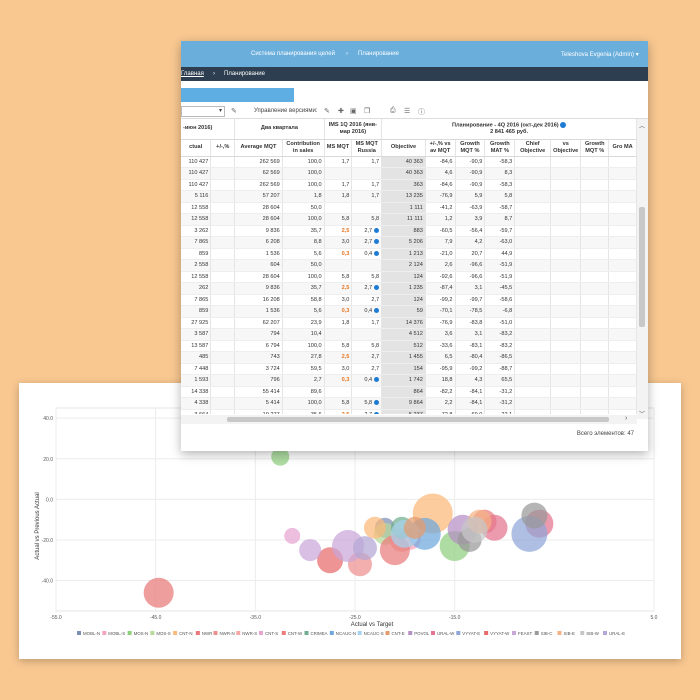 This screenshot has width=700, height=700. Describe the element at coordinates (409, 380) in the screenshot. I see `table-row: 1 593 796 2,7 0,3 0,4 1 742 18,8 4,3 65,5` at that location.